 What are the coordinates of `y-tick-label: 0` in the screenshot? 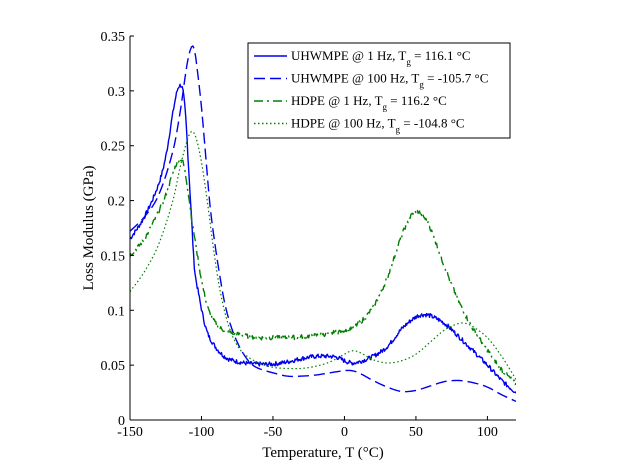 It's located at (121, 421).